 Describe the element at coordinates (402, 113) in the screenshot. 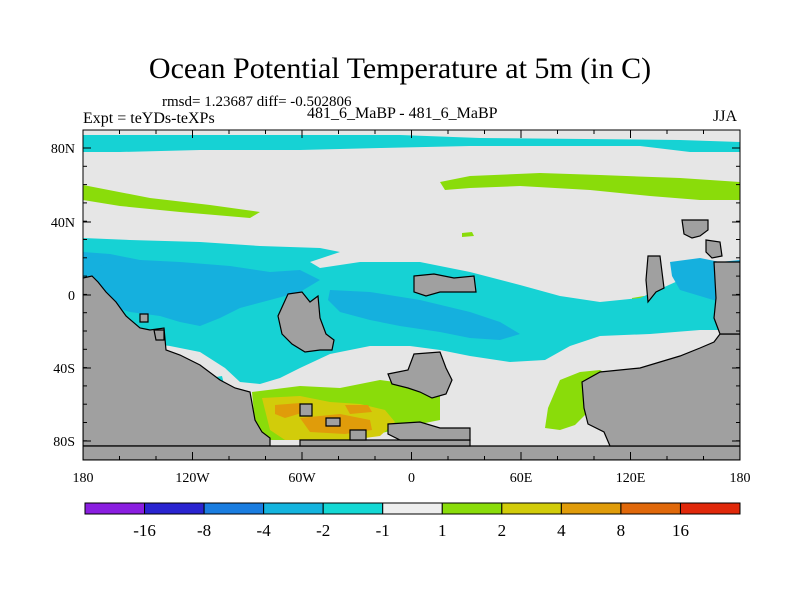

I see `period-label: 481_6_MaBP - 481_6_MaBP` at that location.